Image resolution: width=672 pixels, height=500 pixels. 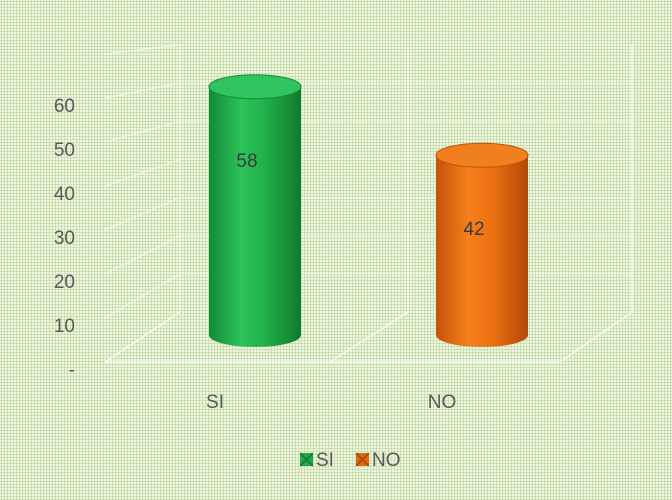 What do you see at coordinates (215, 402) in the screenshot?
I see `x-category-label: SI` at bounding box center [215, 402].